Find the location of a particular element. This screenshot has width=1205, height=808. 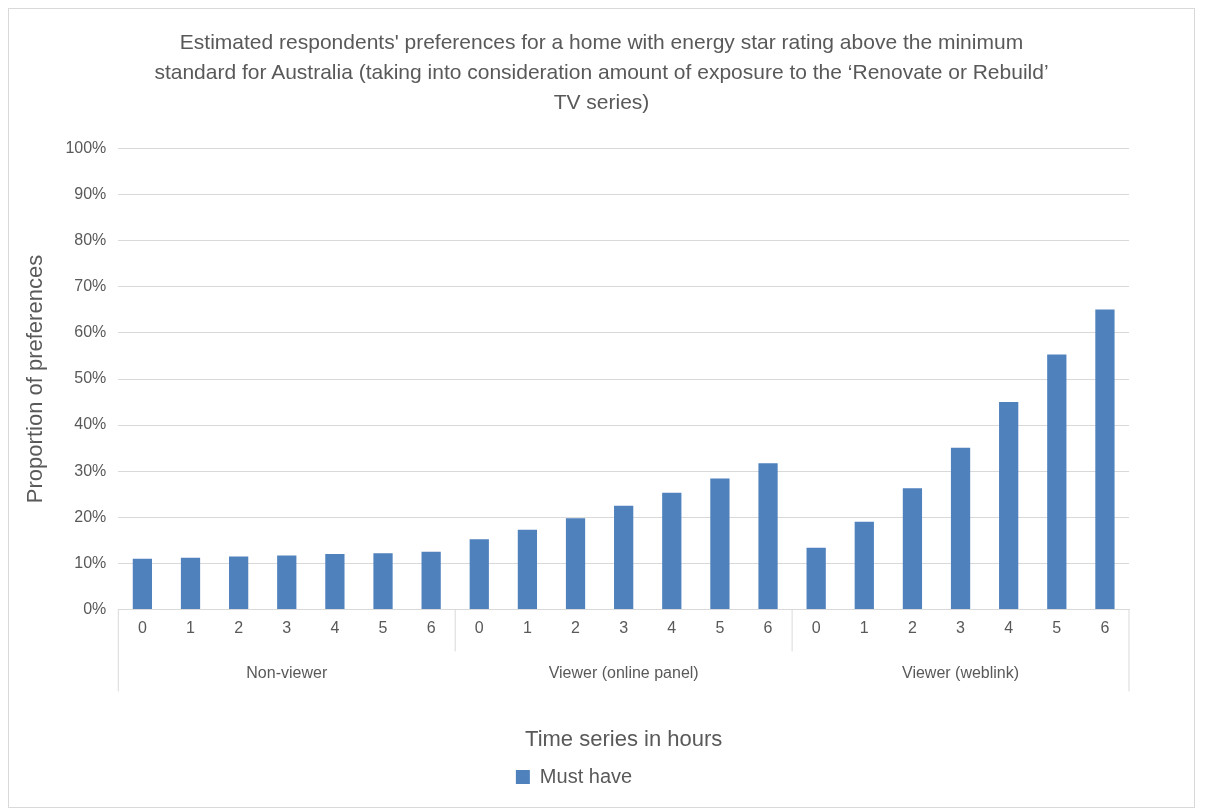

y-tick-label: 80% is located at coordinates (90, 240).